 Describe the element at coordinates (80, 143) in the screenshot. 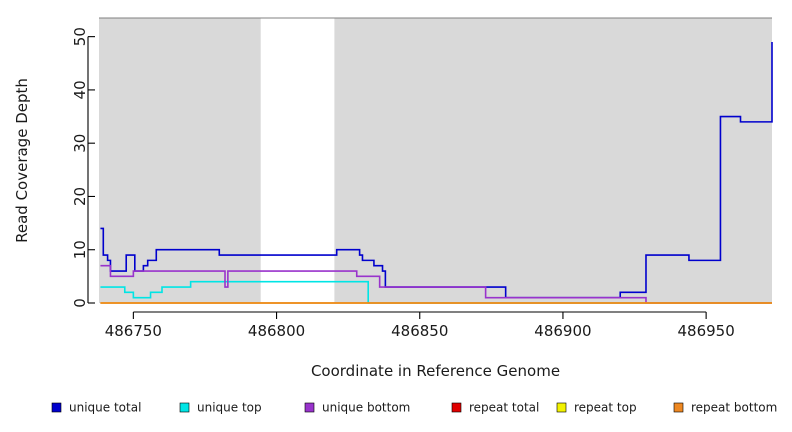

I see `y-tick-label-30: 30` at that location.